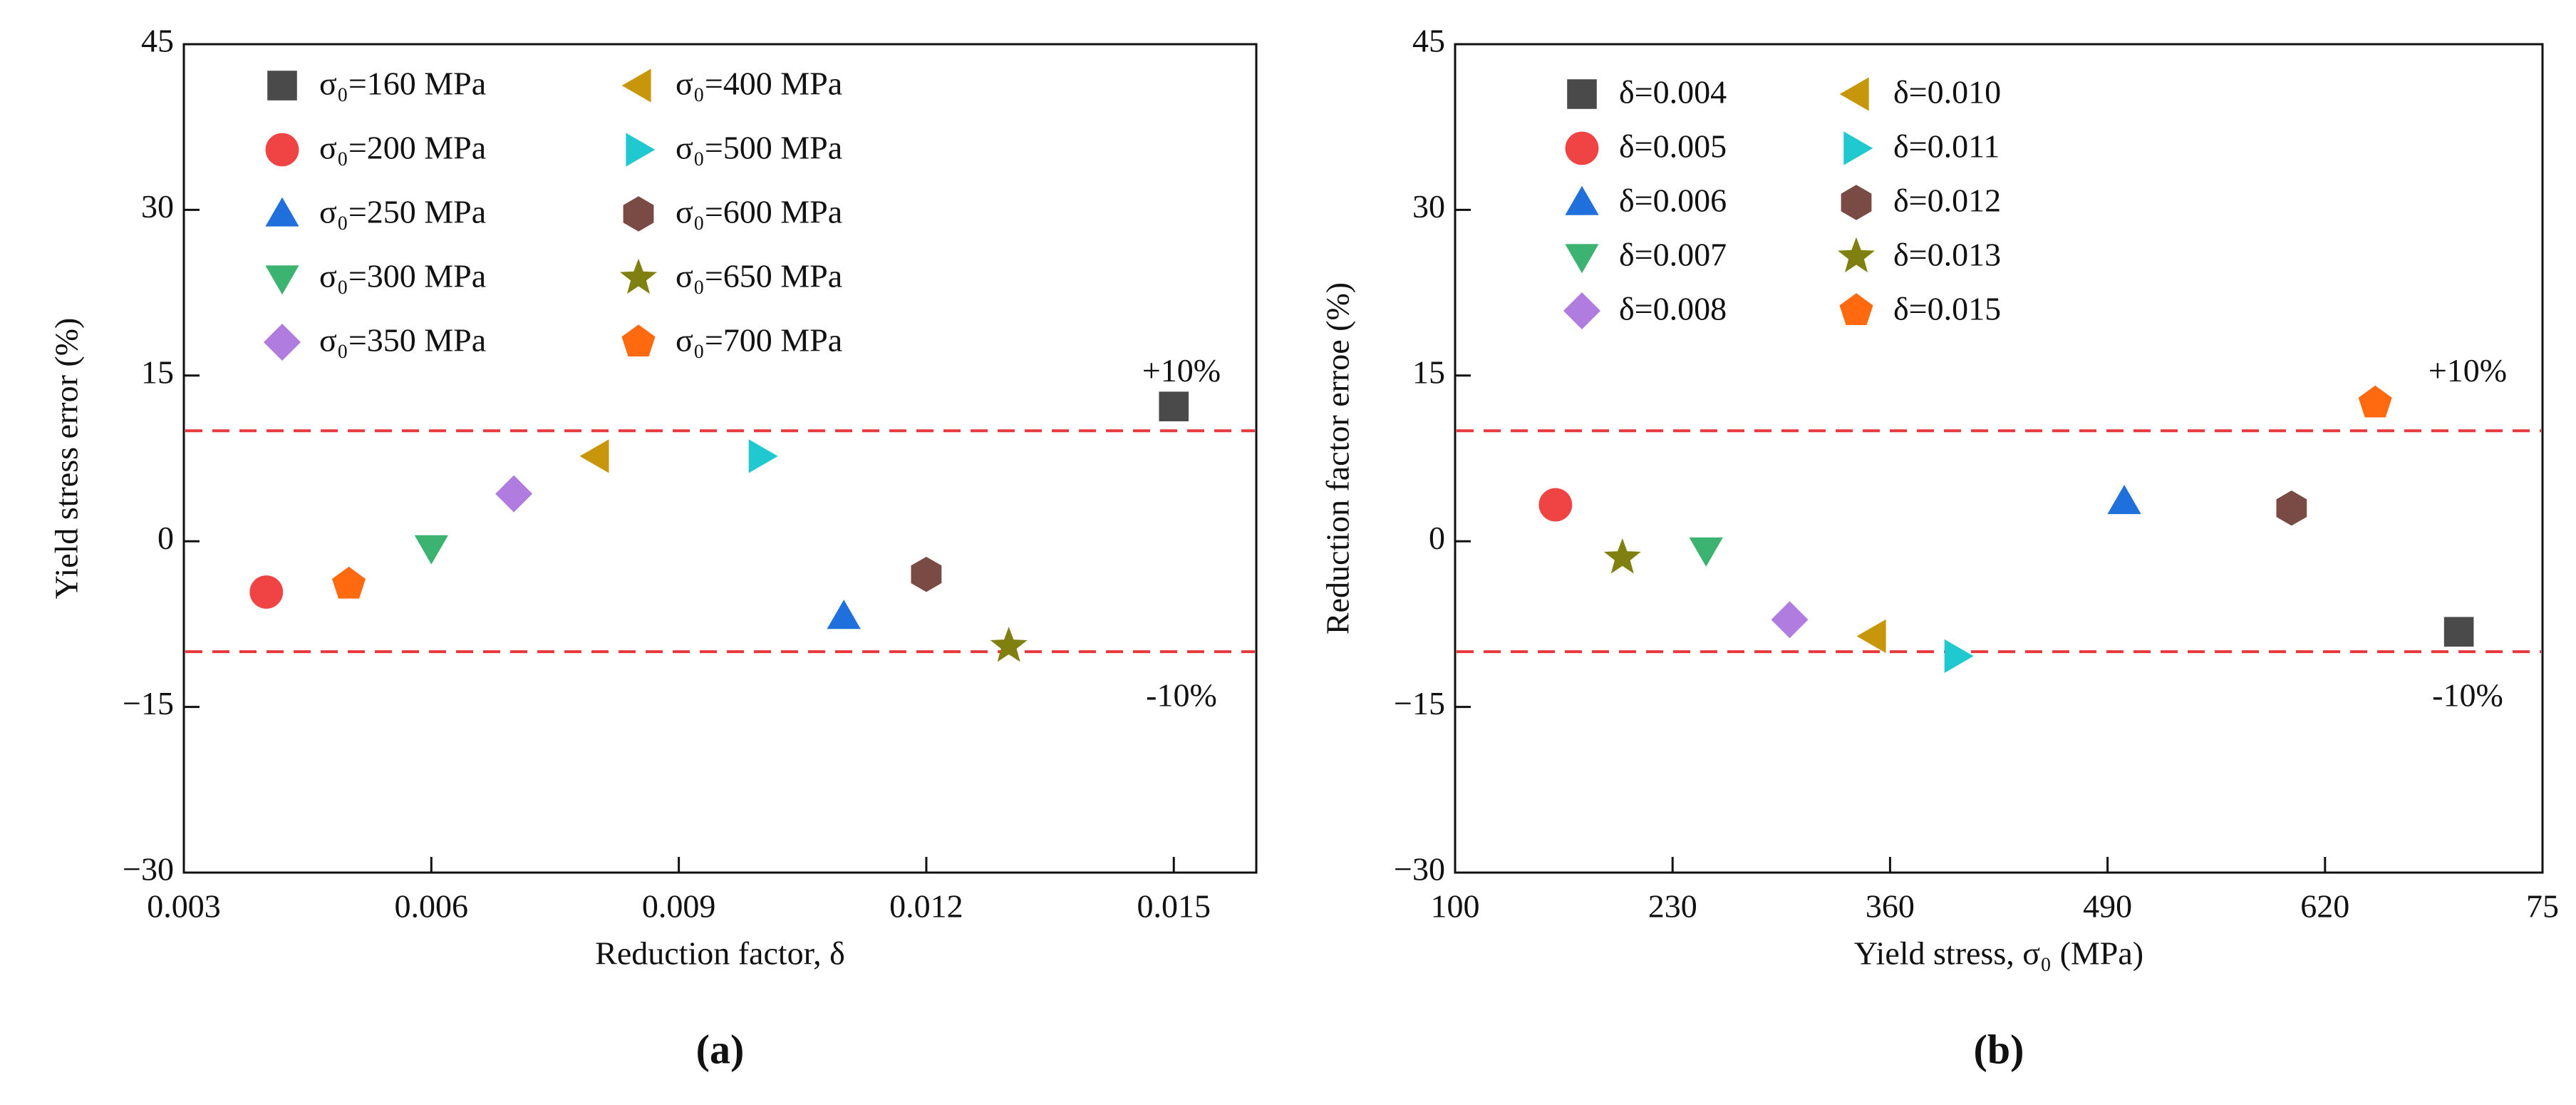 The width and height of the screenshot is (2576, 1105). What do you see at coordinates (1456, 906) in the screenshot?
I see `x-tick-label: 100` at bounding box center [1456, 906].